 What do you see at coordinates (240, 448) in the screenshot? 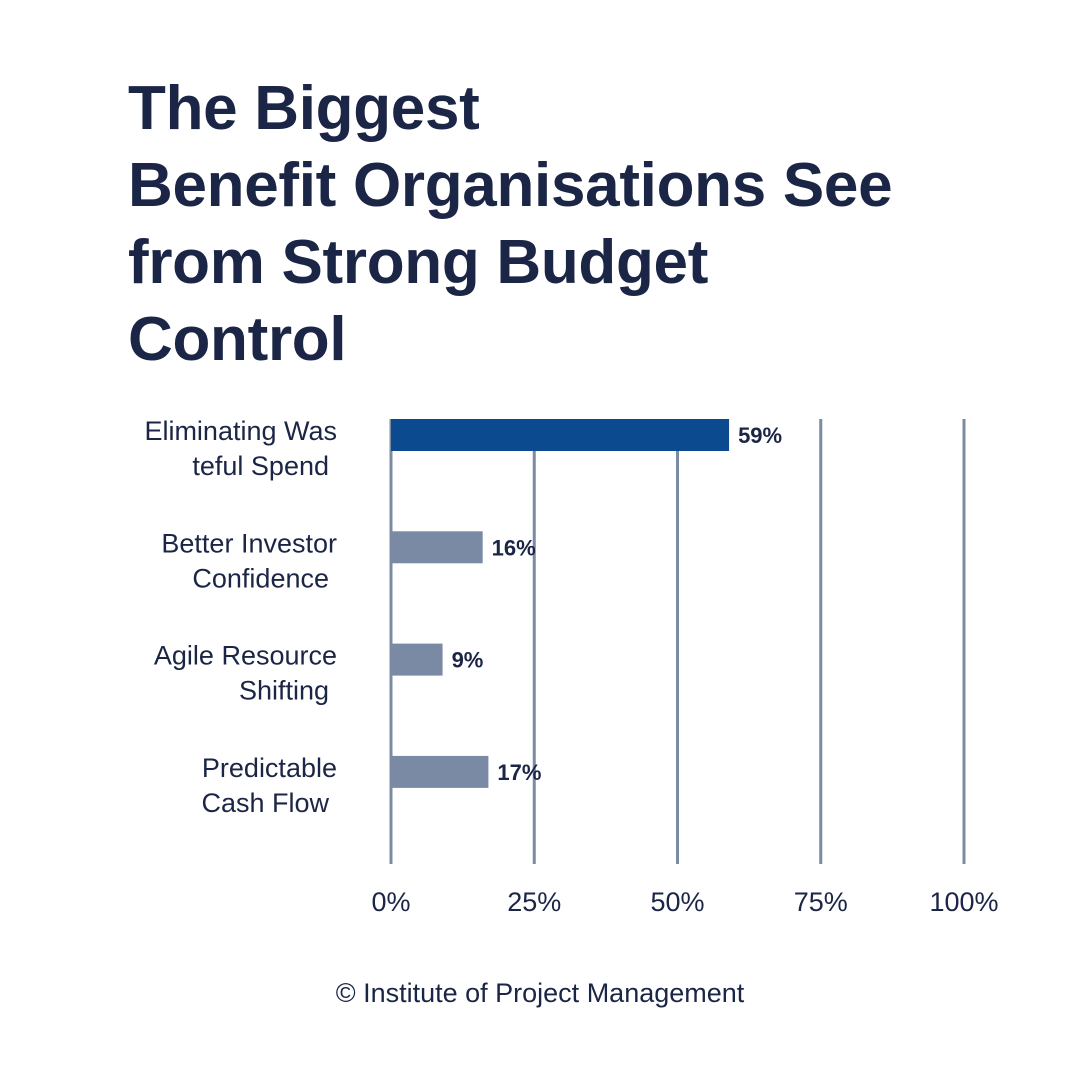
I see `category-label-1: Eliminating Was teful Spend` at bounding box center [240, 448].